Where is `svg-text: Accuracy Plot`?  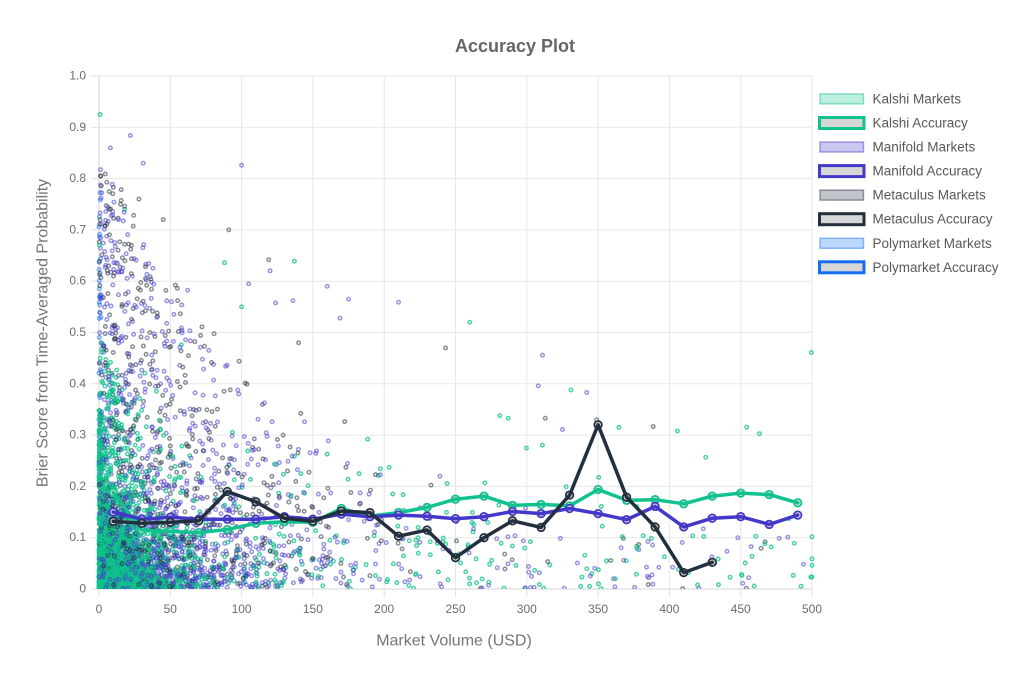 svg-text: Accuracy Plot is located at coordinates (515, 46).